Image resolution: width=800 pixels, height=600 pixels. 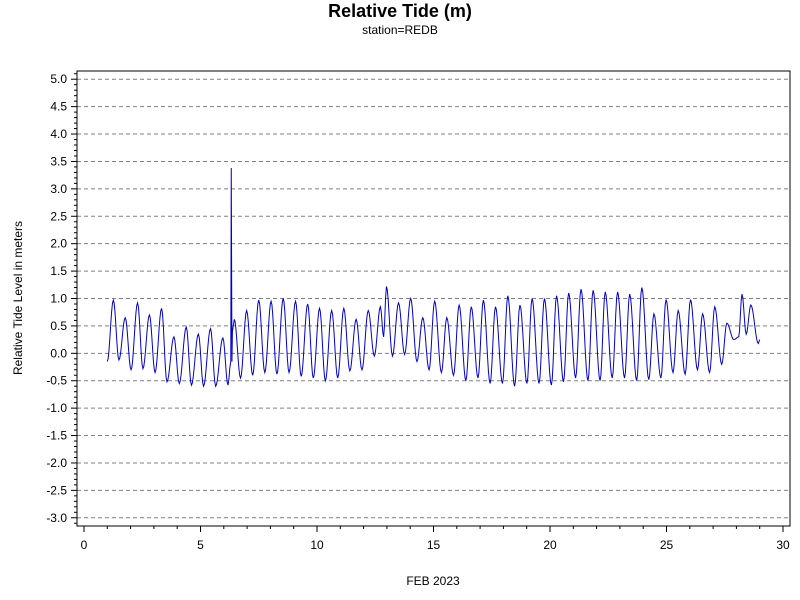 I want to click on y-tick-label: 5.0, so click(x=58, y=79).